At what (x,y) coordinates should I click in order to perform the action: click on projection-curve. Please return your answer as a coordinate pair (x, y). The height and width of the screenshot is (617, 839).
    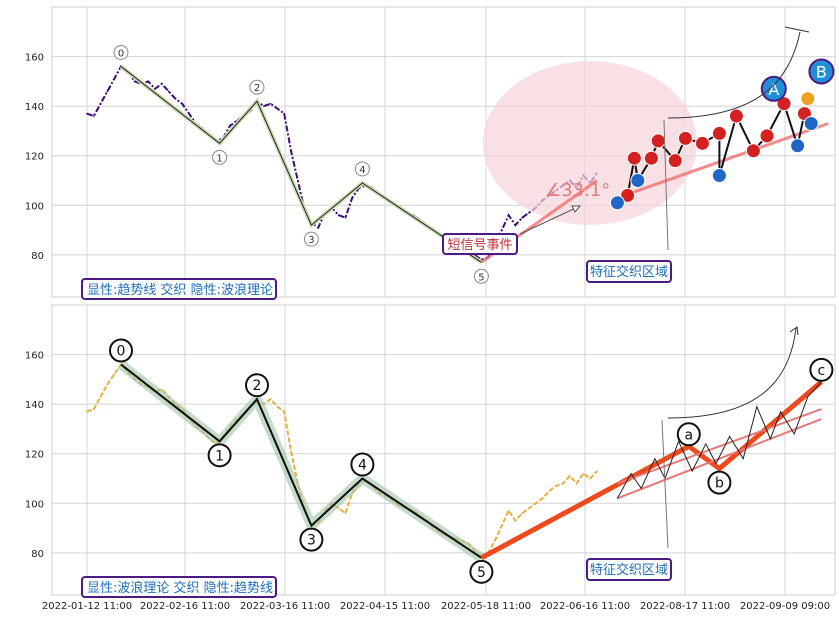
    Looking at the image, I should click on (732, 373).